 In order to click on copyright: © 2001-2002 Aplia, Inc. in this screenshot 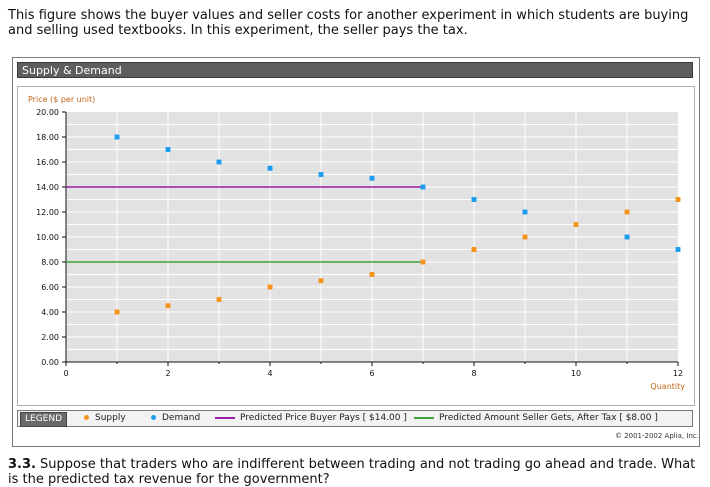, I will do `click(656, 436)`.